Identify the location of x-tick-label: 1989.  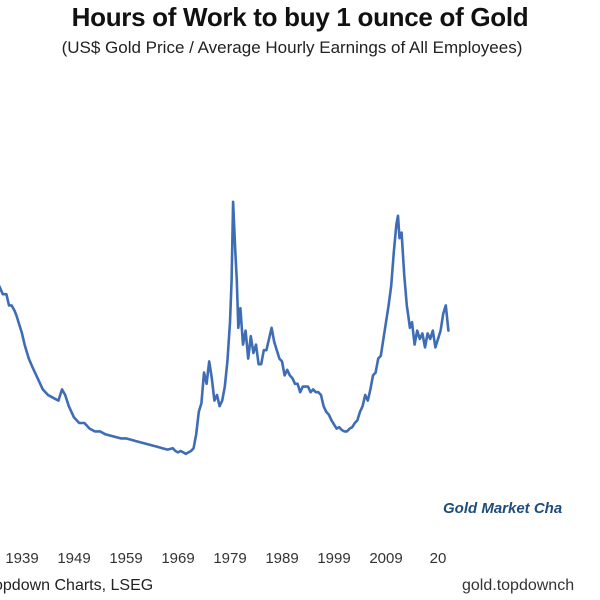
(281, 558).